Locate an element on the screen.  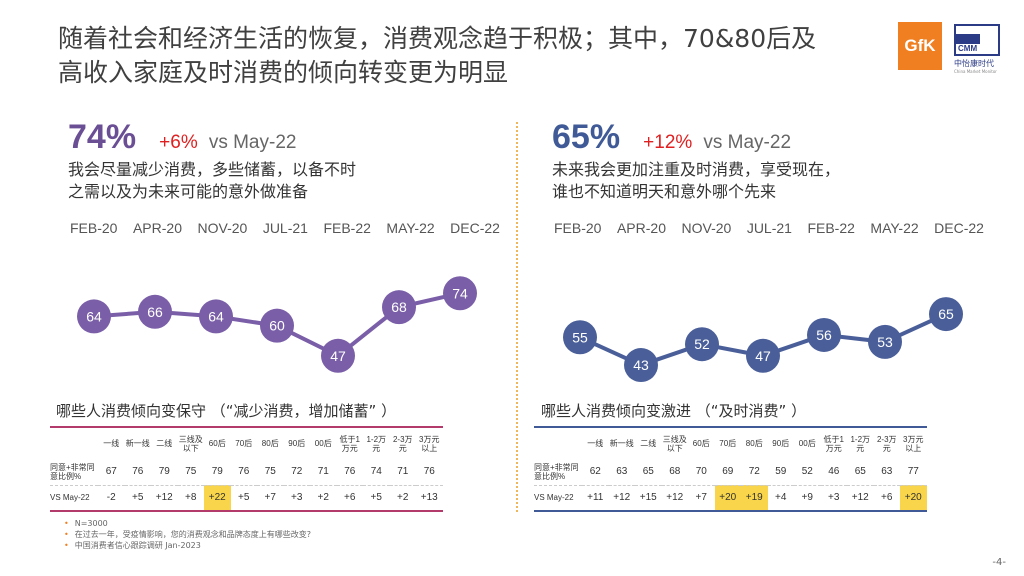
column-header: 一线 is located at coordinates (111, 443).